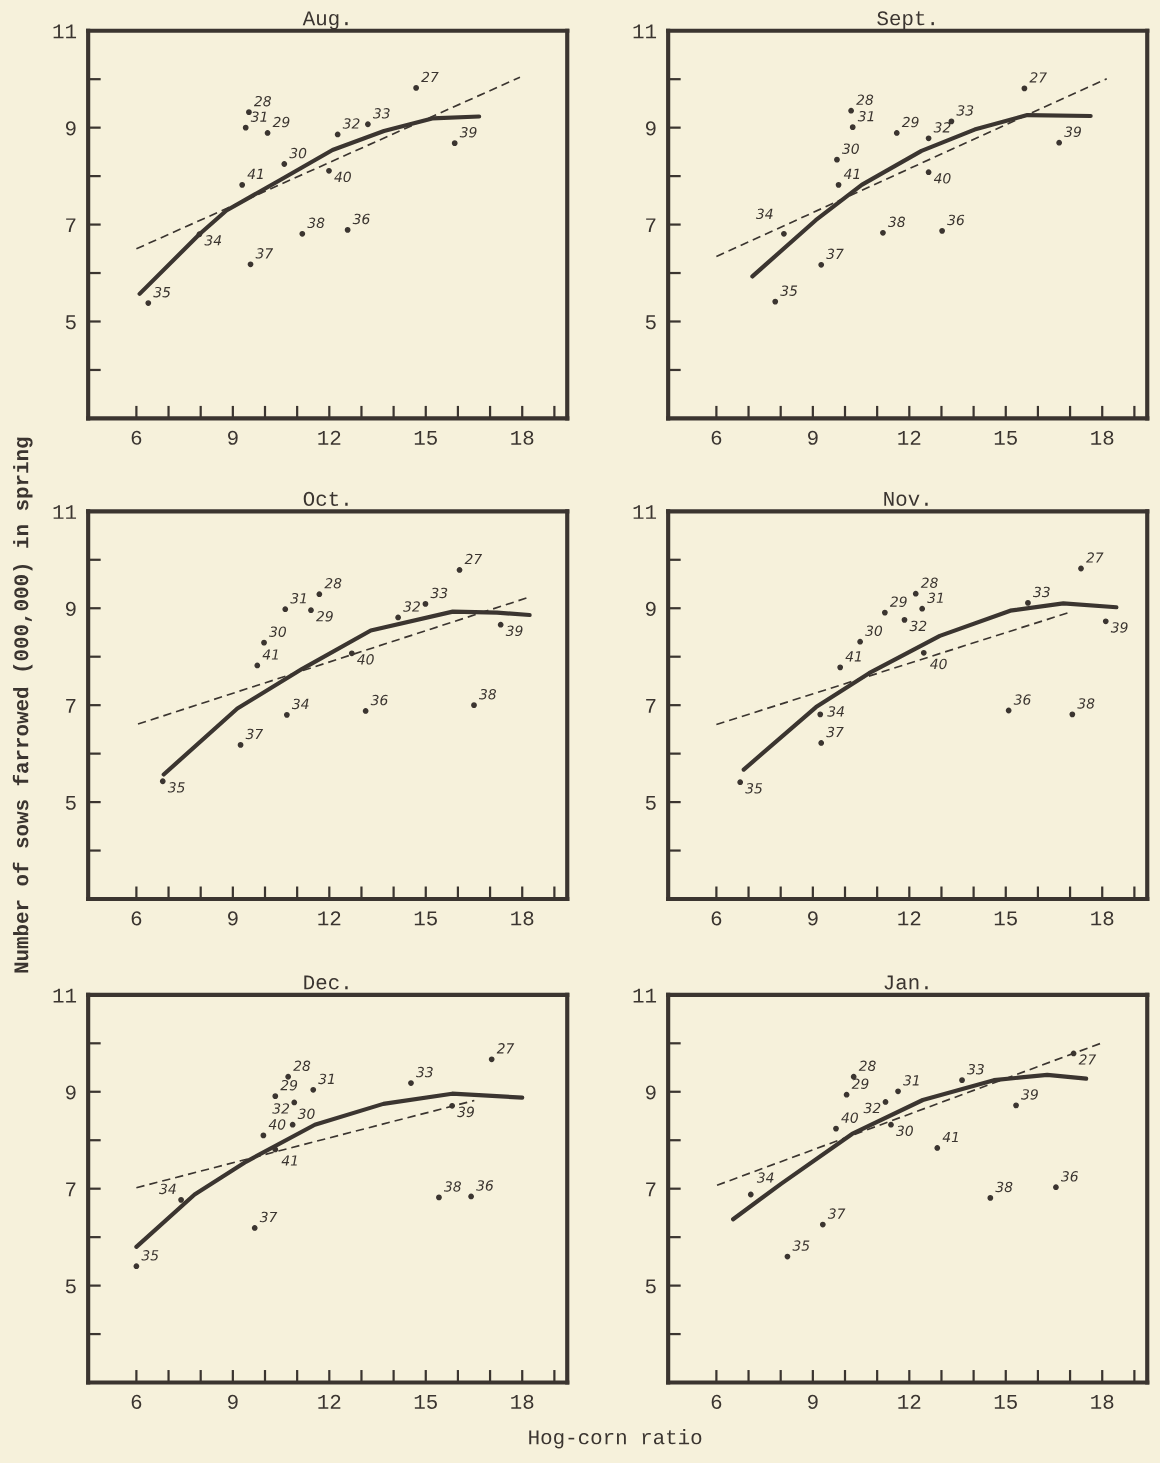 The width and height of the screenshot is (1160, 1463). What do you see at coordinates (162, 292) in the screenshot?
I see `annotation: 35` at bounding box center [162, 292].